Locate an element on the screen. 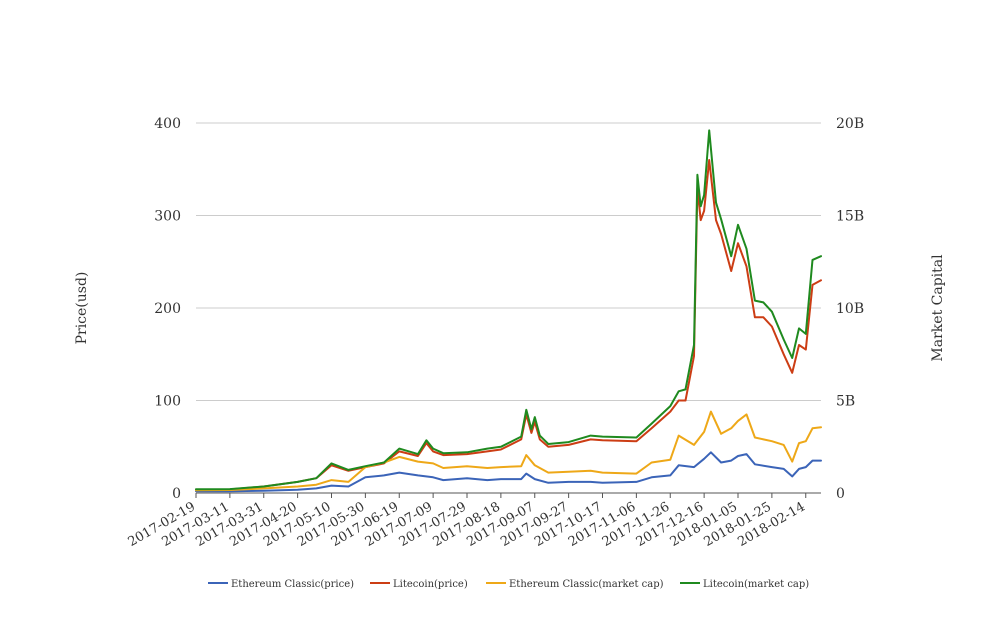 This screenshot has width=1008, height=620. legend-item: Ethereum Classic(price) is located at coordinates (281, 584).